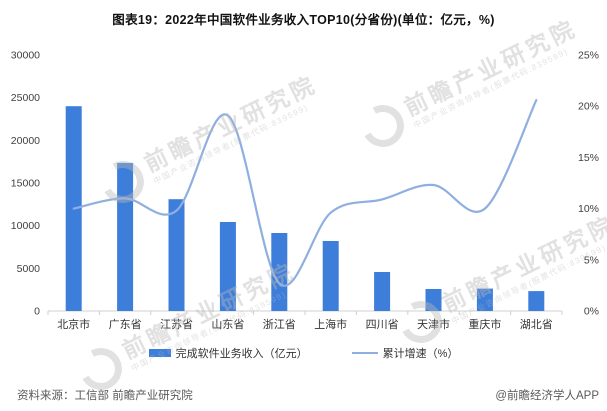 Image resolution: width=607 pixels, height=411 pixels. I want to click on legend-item-growth: 累计增速（%）, so click(405, 353).